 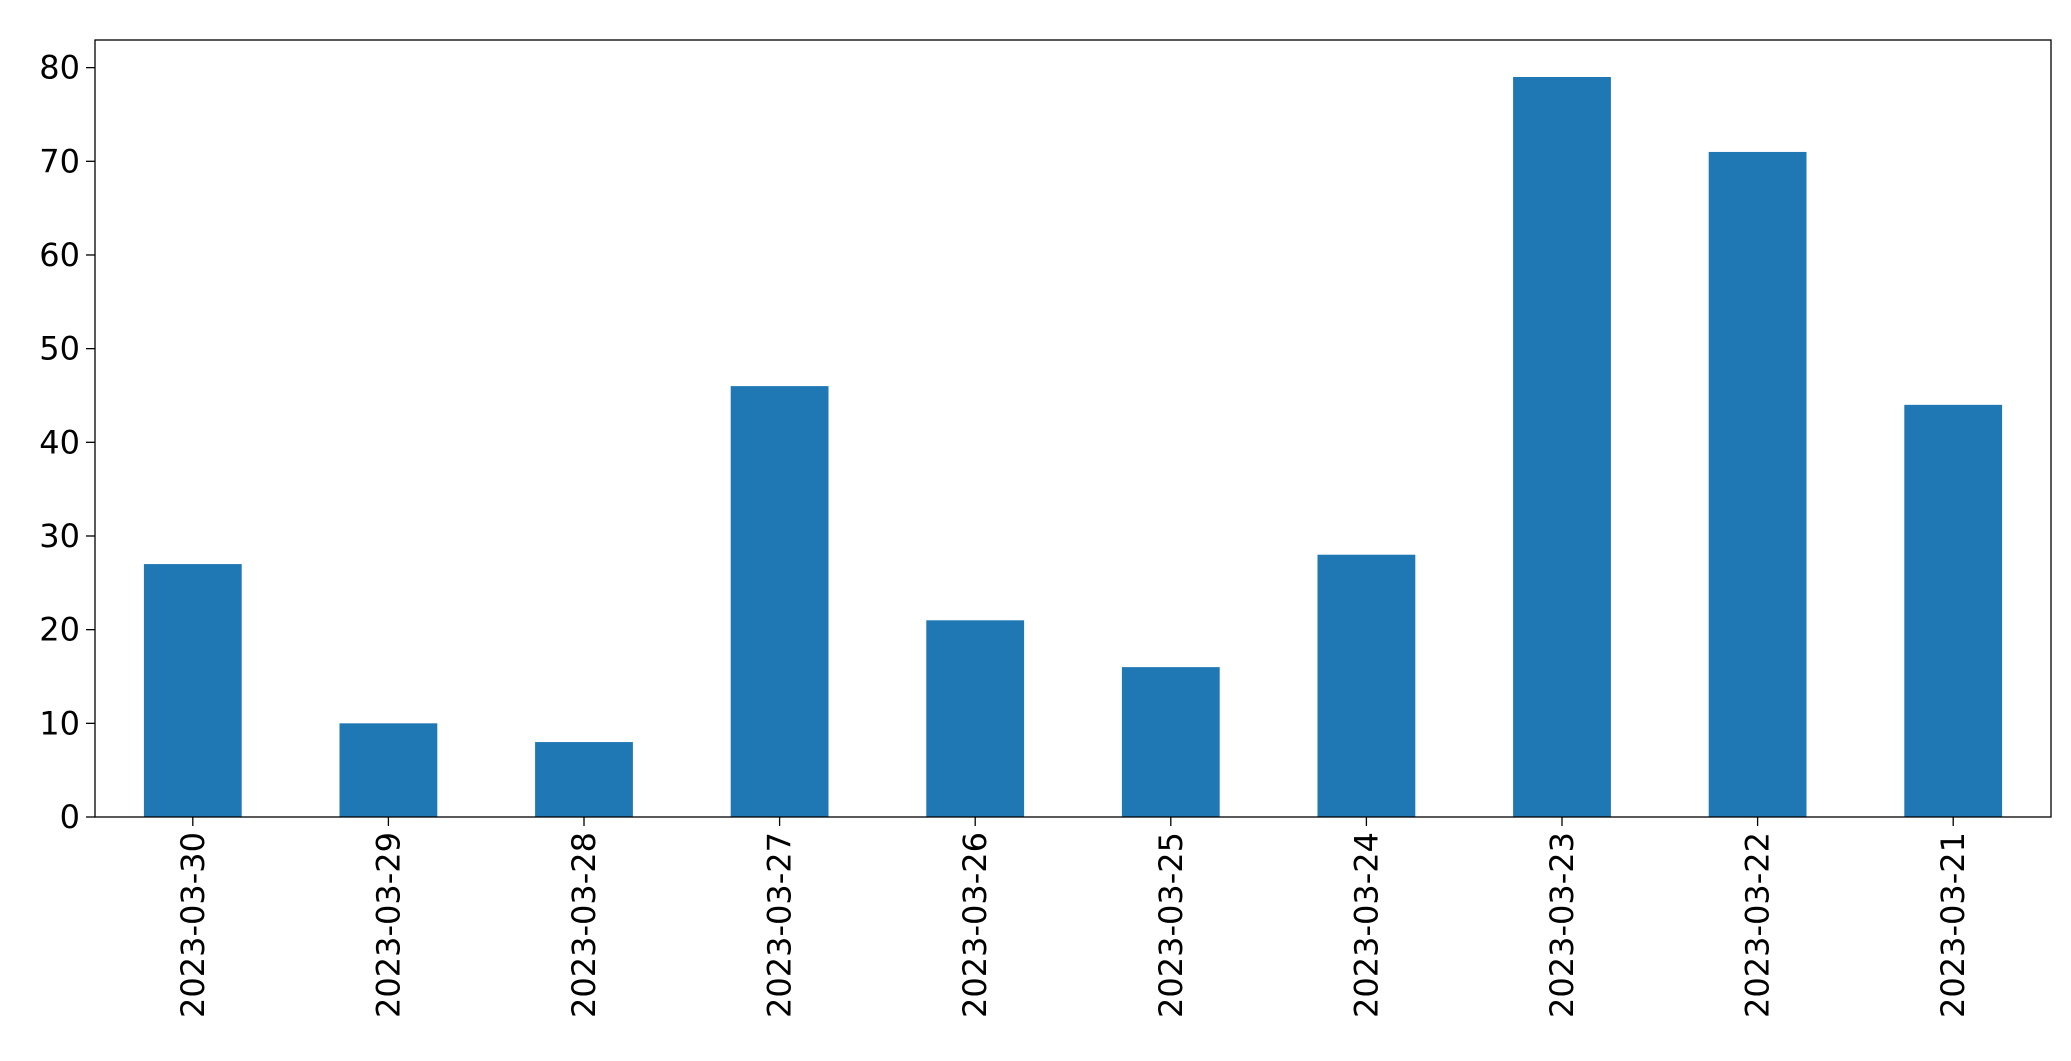 What do you see at coordinates (975, 925) in the screenshot?
I see `x-tick-label: 2023-03-26` at bounding box center [975, 925].